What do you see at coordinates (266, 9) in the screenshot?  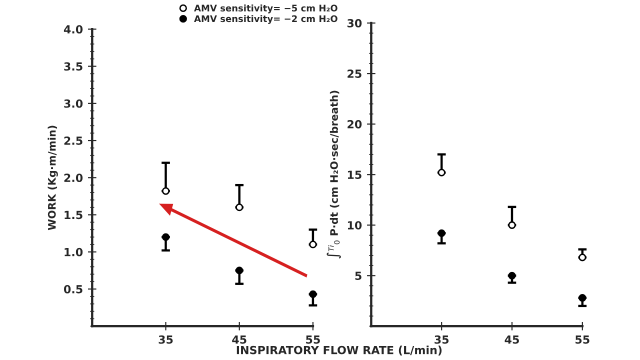 I see `legend-label: AMV sensitivity= −5 cm H₂O` at bounding box center [266, 9].